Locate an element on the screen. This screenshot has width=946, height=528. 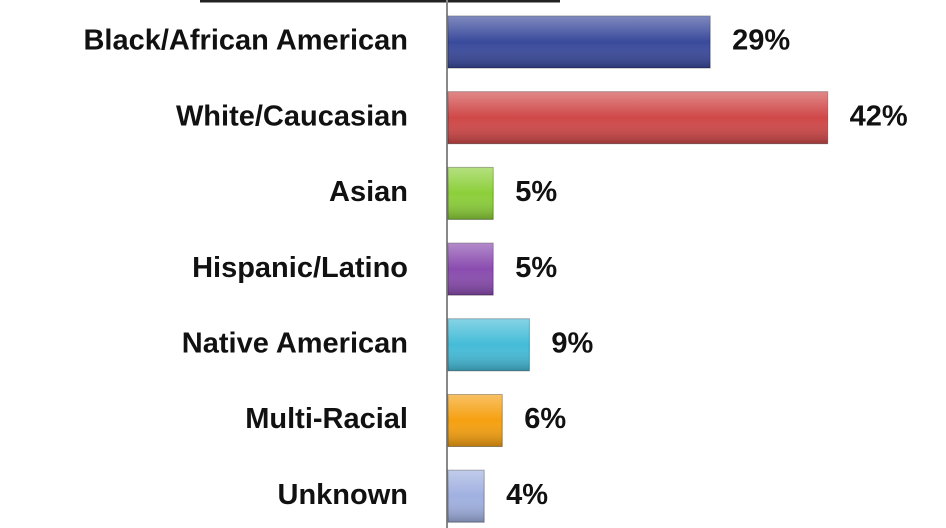
value-label: 9% is located at coordinates (572, 343).